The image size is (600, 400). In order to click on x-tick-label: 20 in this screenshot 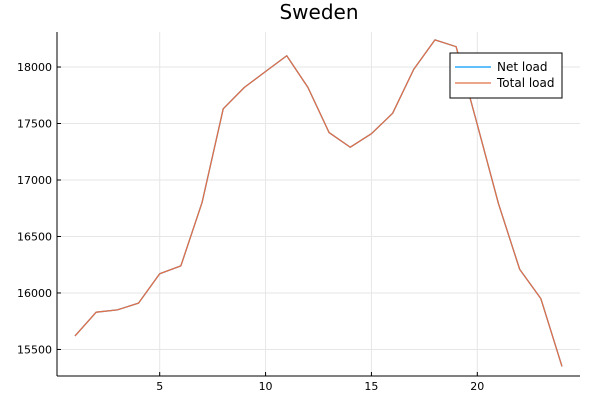, I will do `click(477, 386)`.